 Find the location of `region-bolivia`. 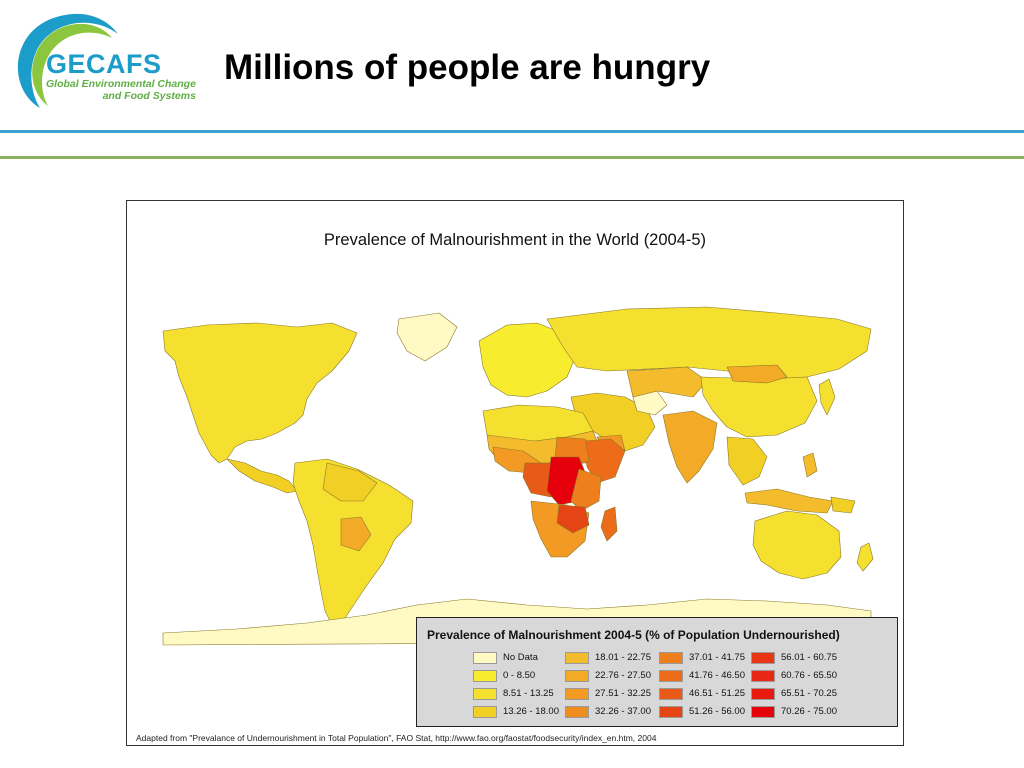

region-bolivia is located at coordinates (356, 534).